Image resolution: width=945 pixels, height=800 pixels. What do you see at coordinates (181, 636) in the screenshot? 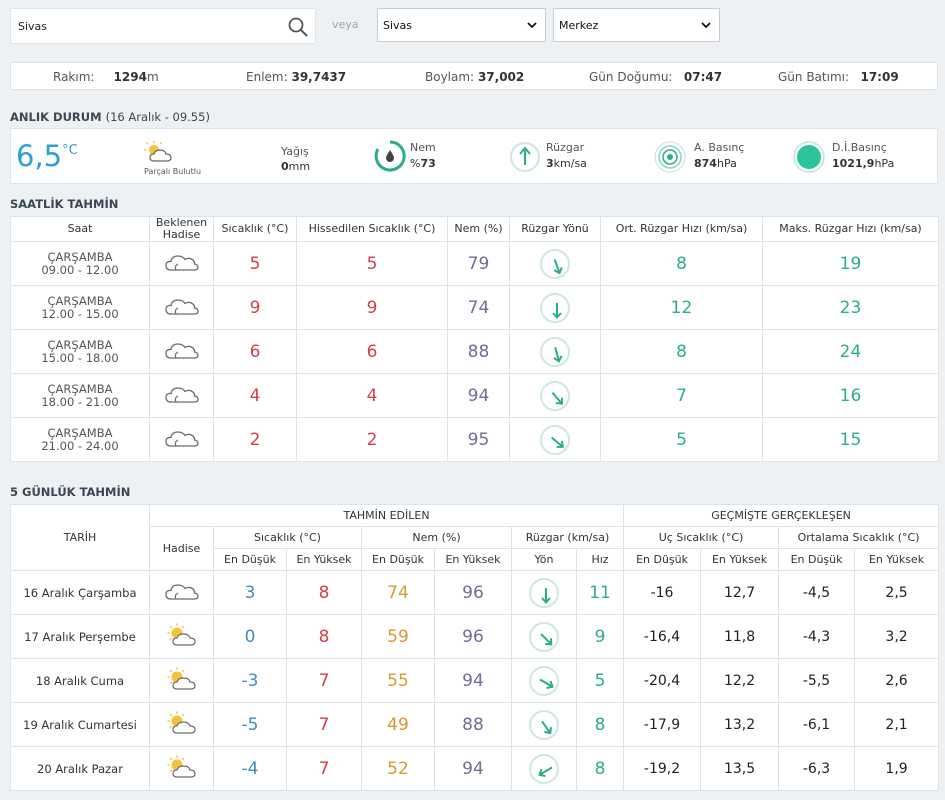
I see `partly-cloudy-icon` at bounding box center [181, 636].